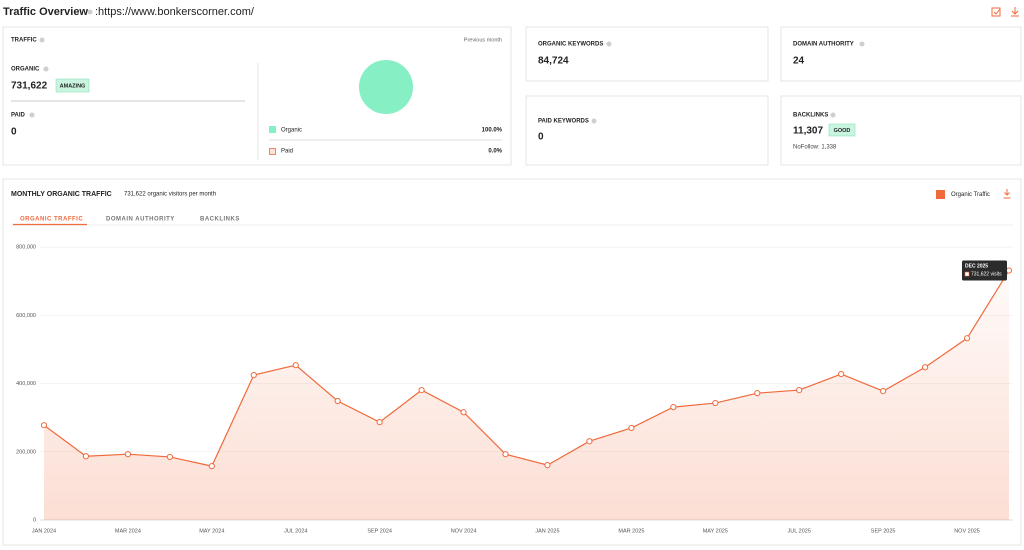 The width and height of the screenshot is (1024, 550). What do you see at coordinates (970, 195) in the screenshot?
I see `legend-label: Organic Traffic` at bounding box center [970, 195].